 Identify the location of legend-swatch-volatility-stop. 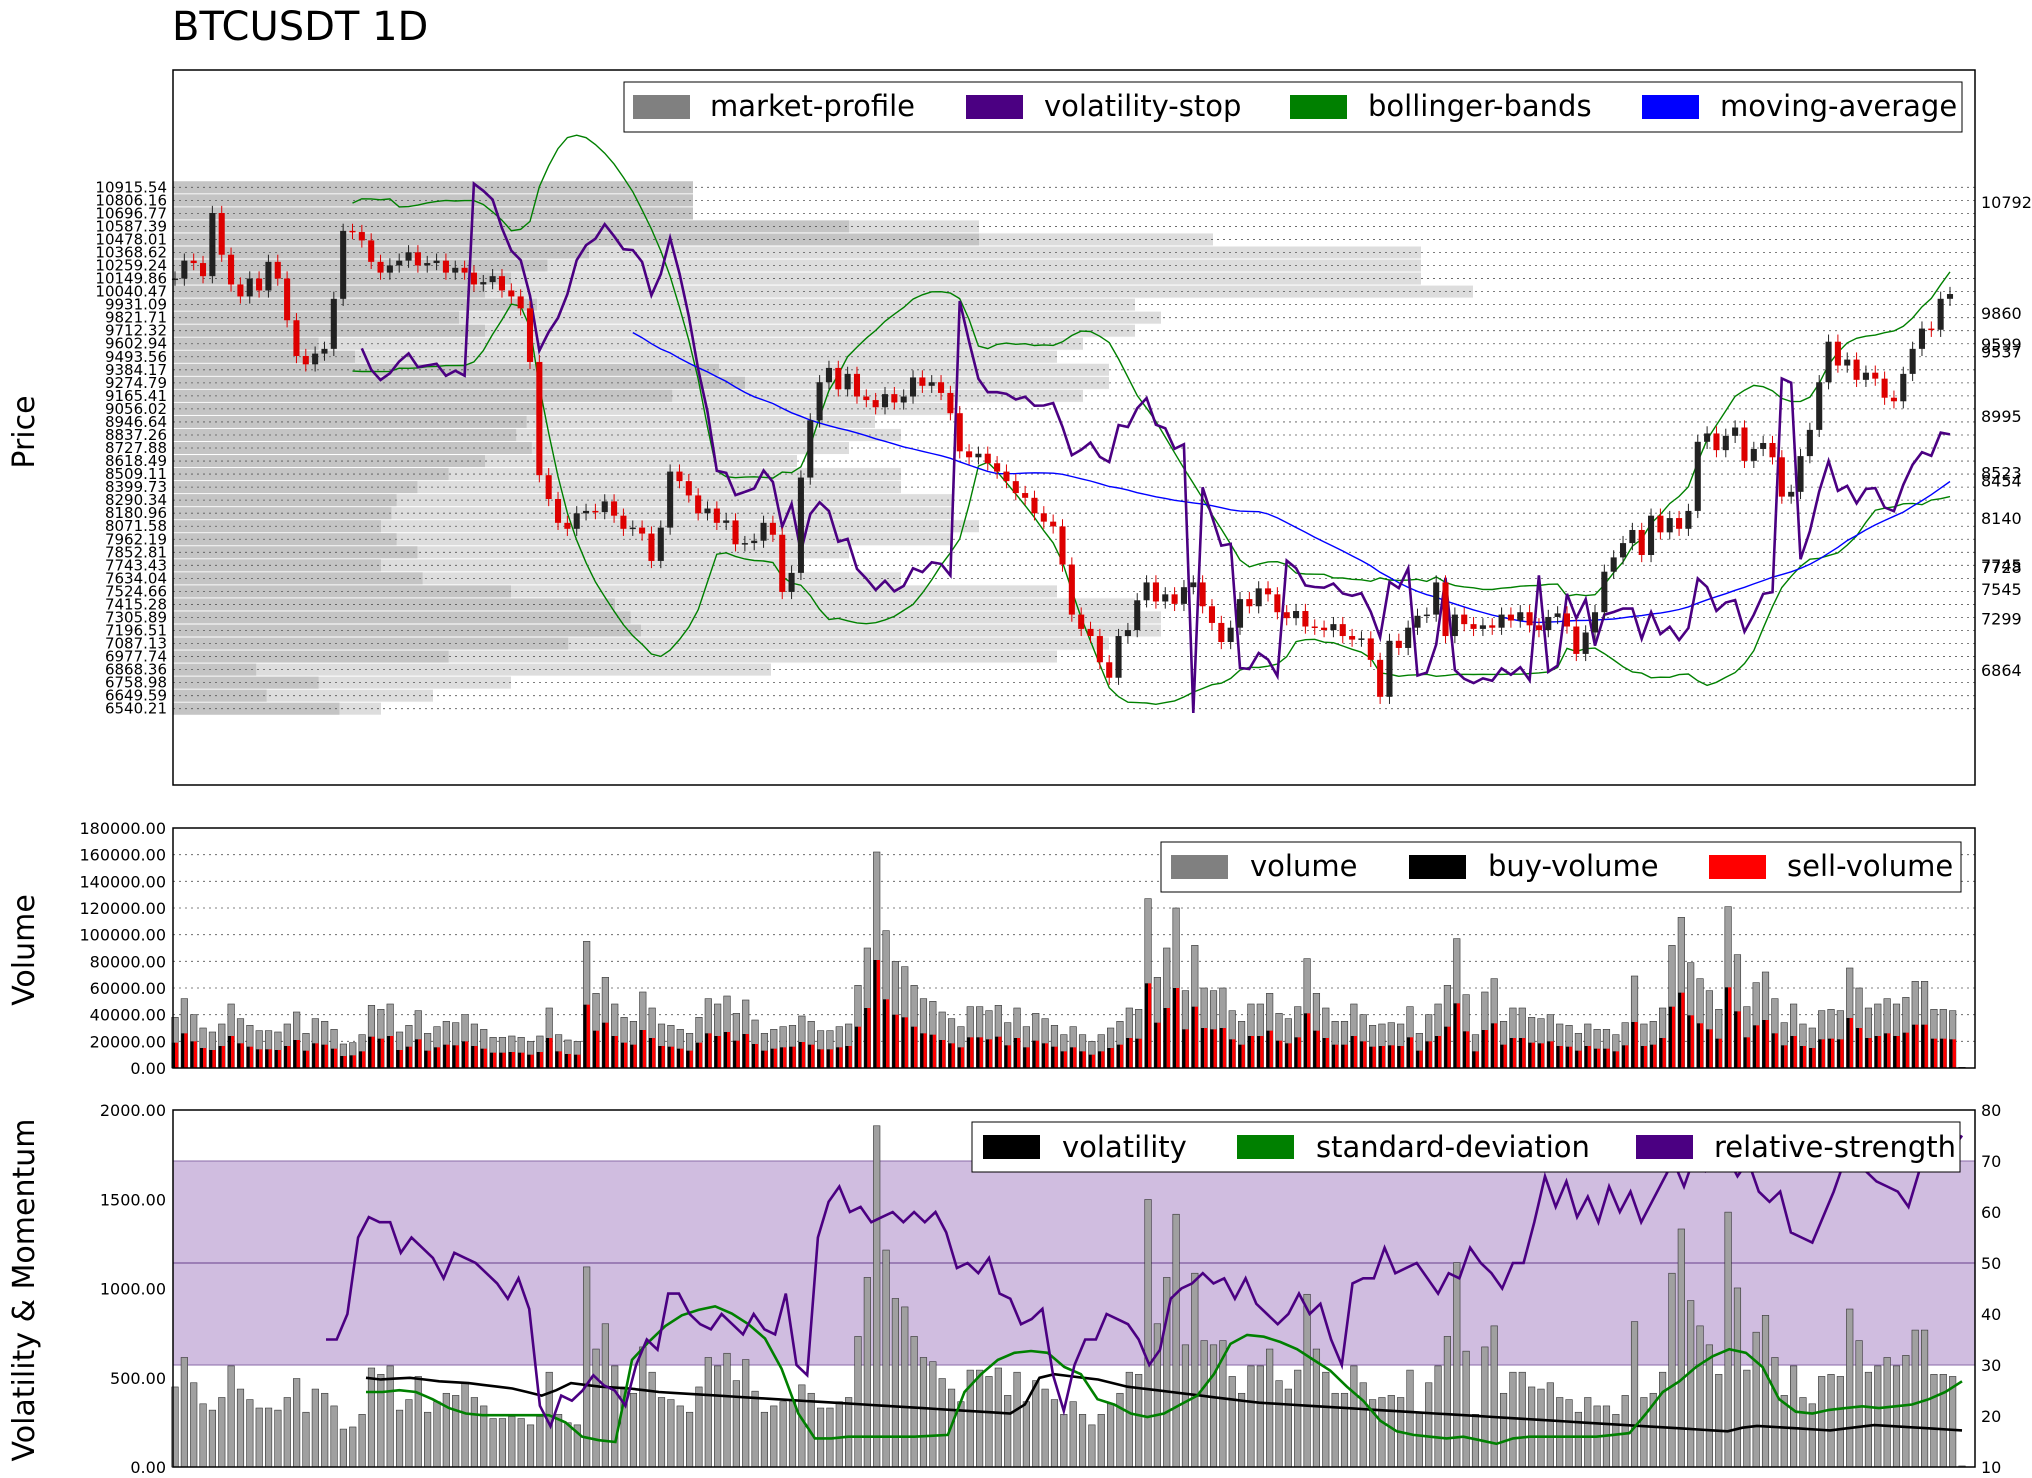
(994, 107).